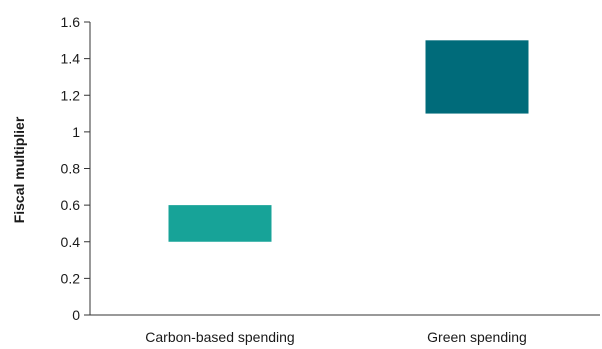 The image size is (602, 349). What do you see at coordinates (71, 278) in the screenshot?
I see `y-tick-label: 0.2` at bounding box center [71, 278].